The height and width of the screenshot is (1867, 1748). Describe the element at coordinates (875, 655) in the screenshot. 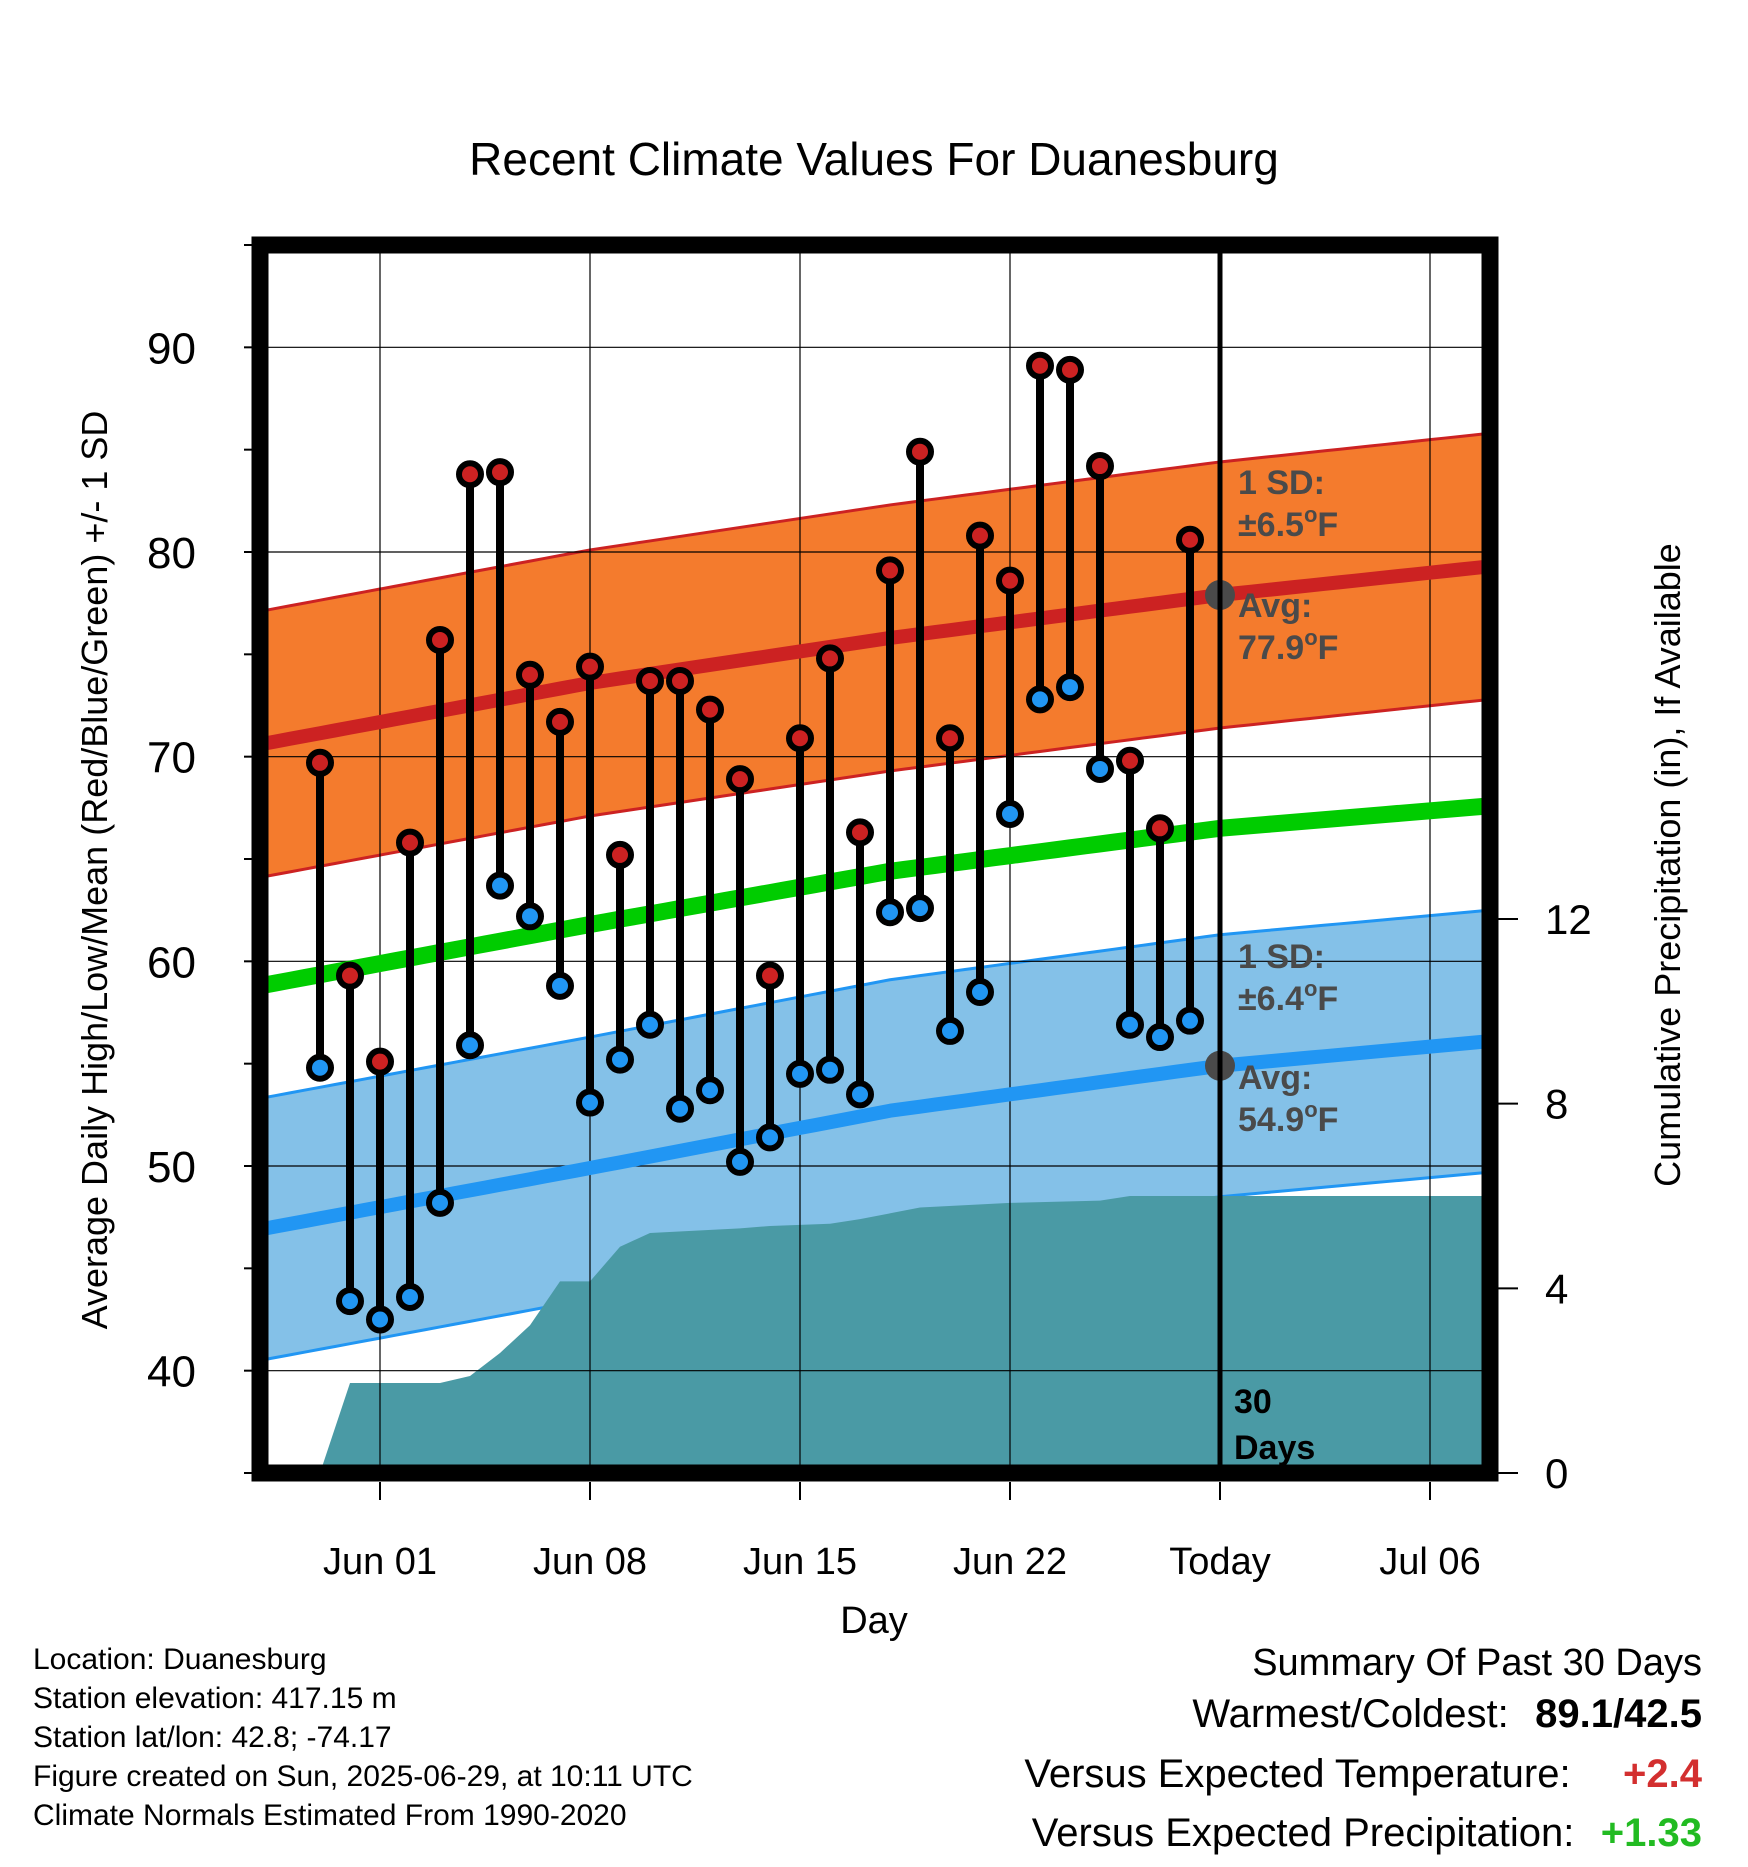

I see `normal-high-line` at that location.